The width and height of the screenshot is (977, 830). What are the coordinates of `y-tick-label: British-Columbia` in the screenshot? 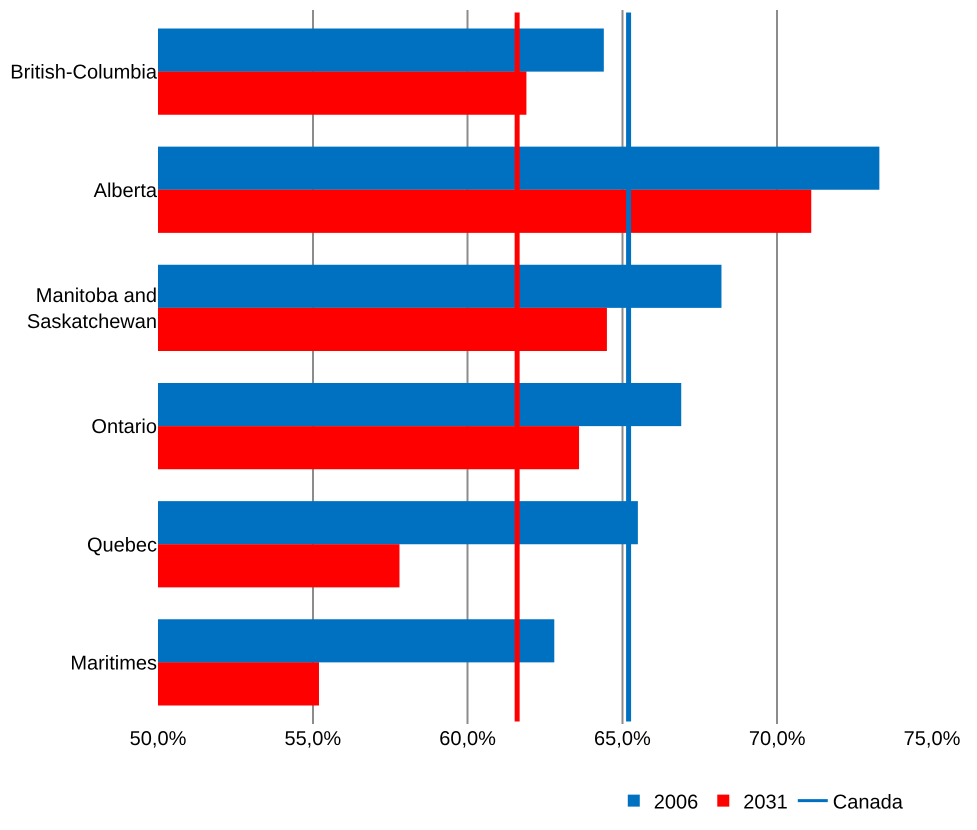 It's located at (84, 73).